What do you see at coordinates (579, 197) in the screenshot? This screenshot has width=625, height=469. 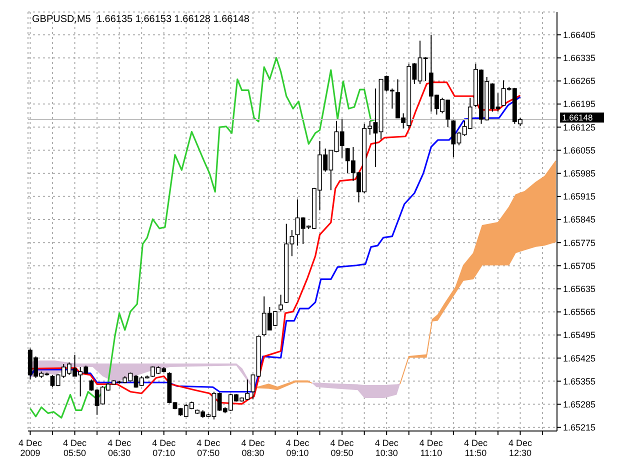 I see `y-tick-label: 1.65915` at bounding box center [579, 197].